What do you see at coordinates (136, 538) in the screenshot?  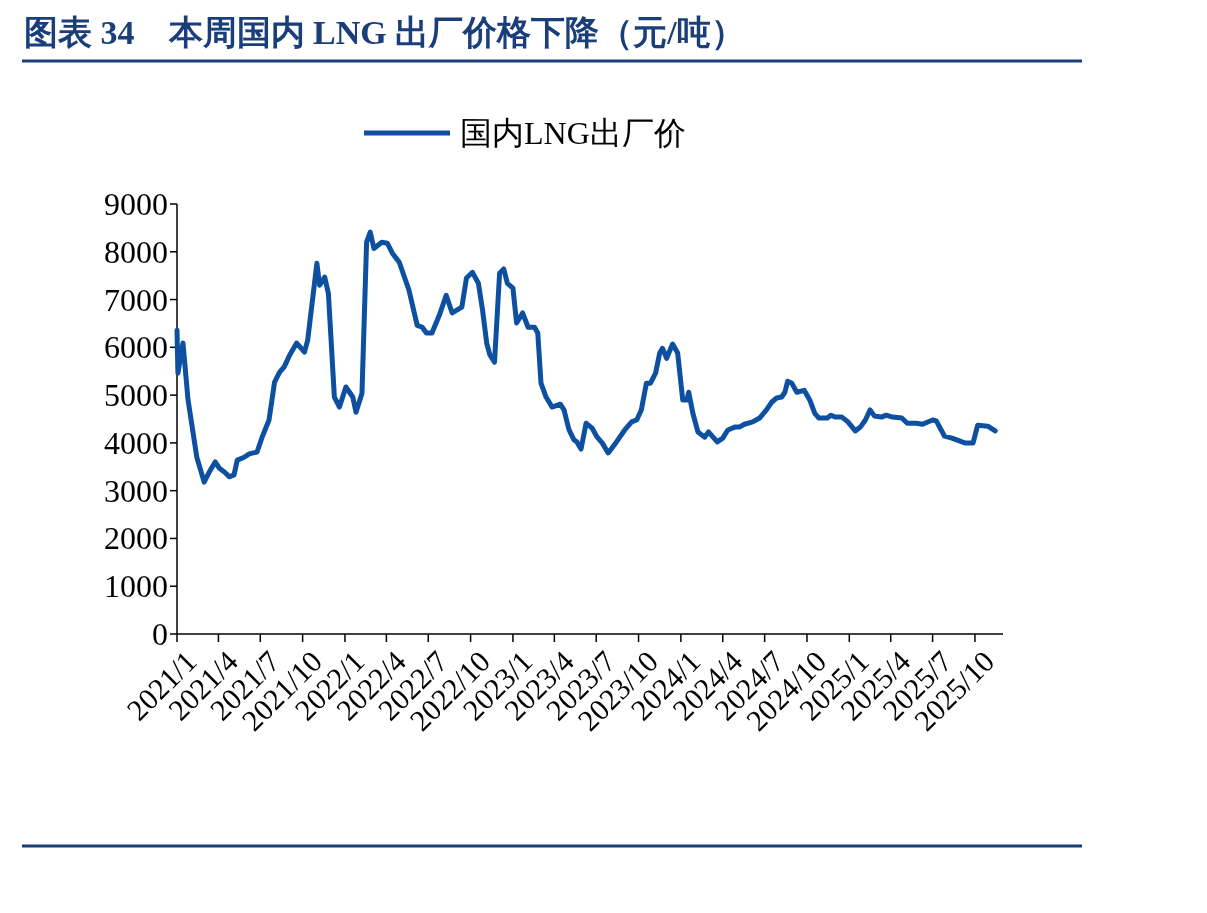 I see `y-tick-label: 2000` at bounding box center [136, 538].